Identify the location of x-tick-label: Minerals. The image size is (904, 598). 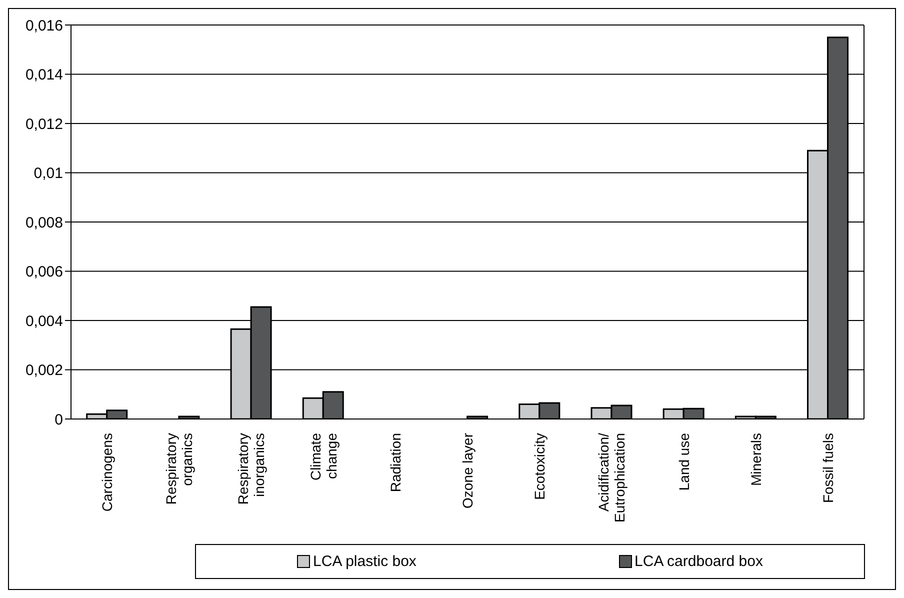
(756, 459).